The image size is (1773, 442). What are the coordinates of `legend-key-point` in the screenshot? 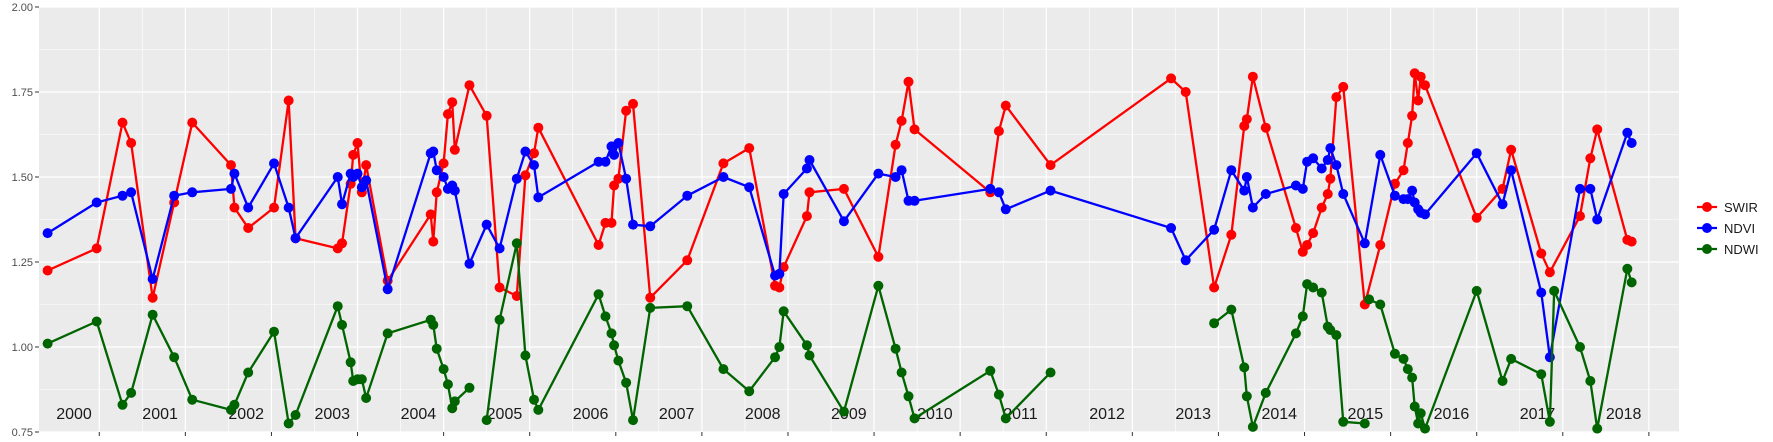 It's located at (1707, 228).